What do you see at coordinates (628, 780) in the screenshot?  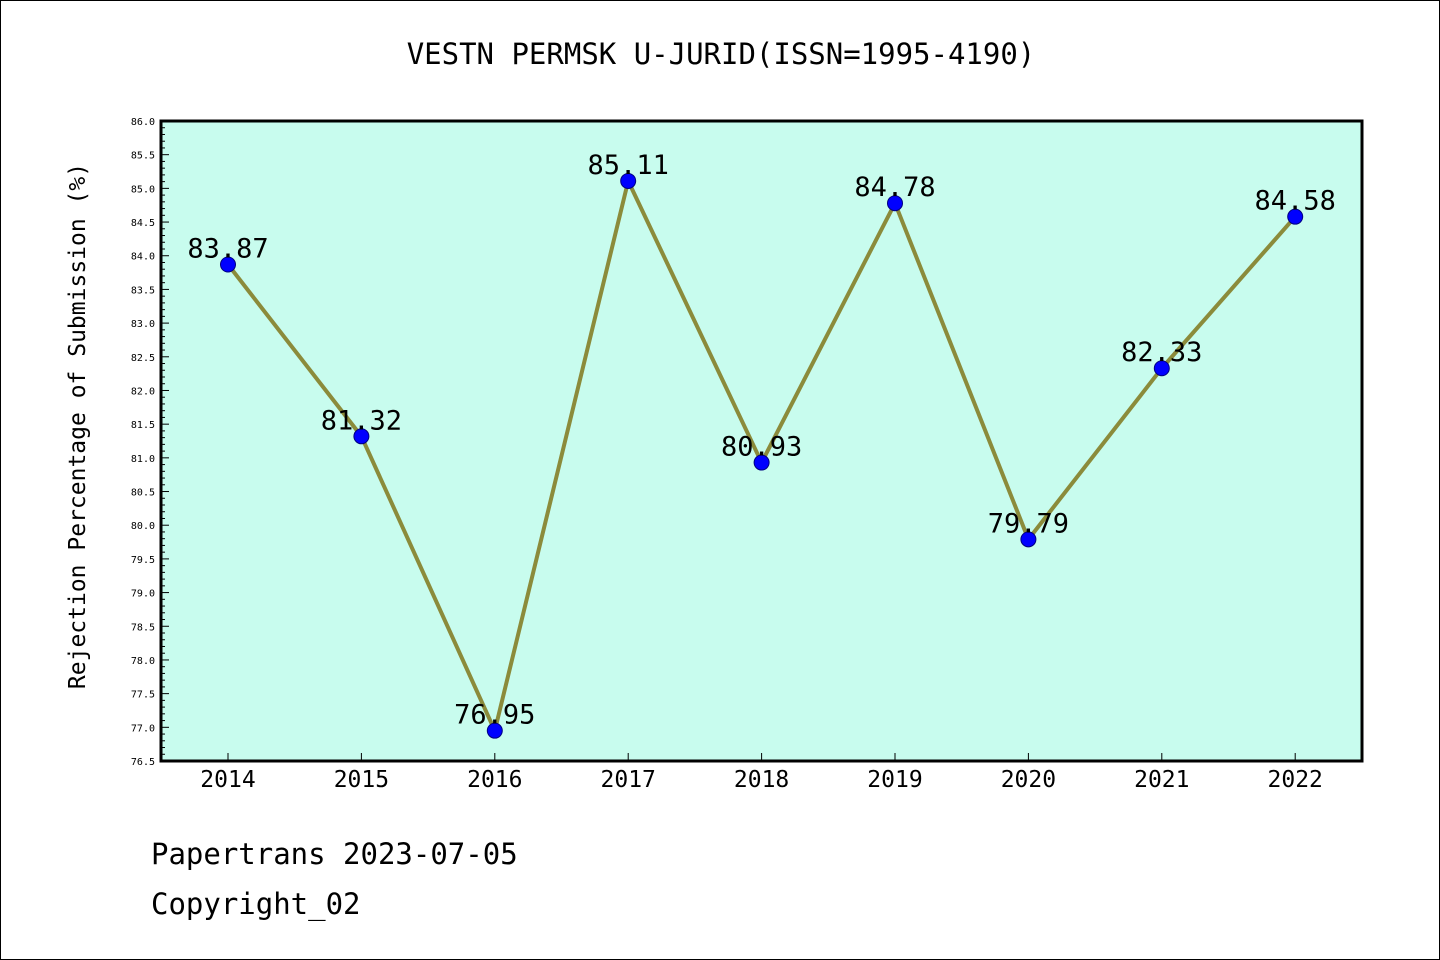 I see `x-tick-label: 2017` at bounding box center [628, 780].